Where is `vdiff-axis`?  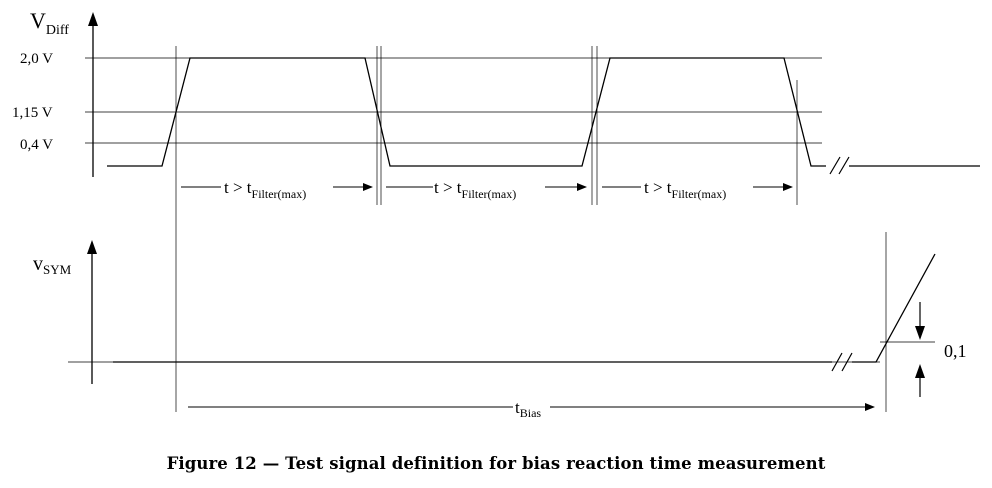
vdiff-axis is located at coordinates (93, 94).